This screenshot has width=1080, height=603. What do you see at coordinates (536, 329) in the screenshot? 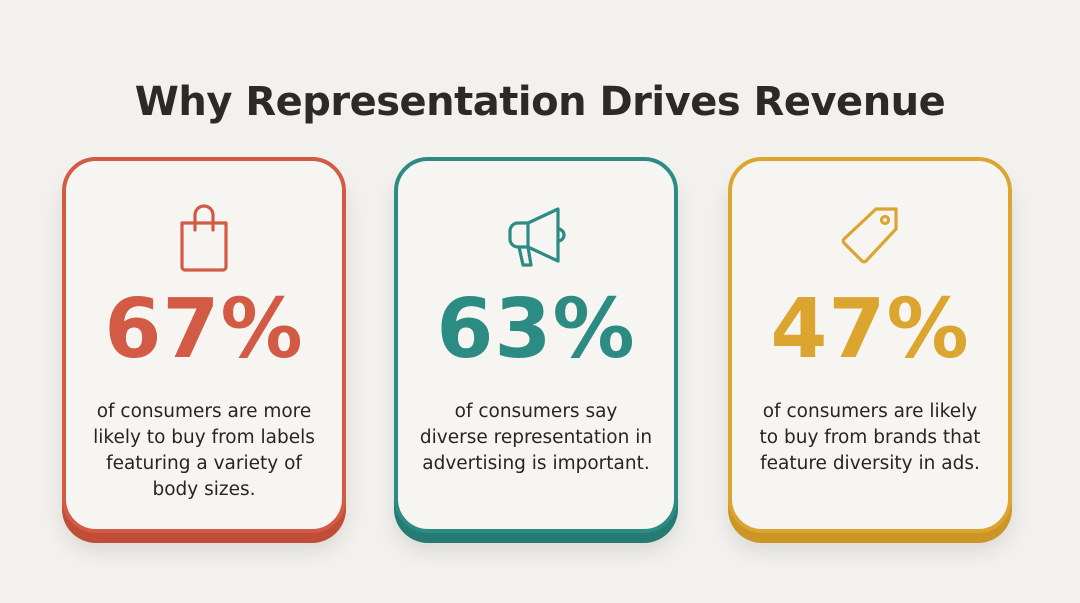
I see `stat-value: 63%` at bounding box center [536, 329].